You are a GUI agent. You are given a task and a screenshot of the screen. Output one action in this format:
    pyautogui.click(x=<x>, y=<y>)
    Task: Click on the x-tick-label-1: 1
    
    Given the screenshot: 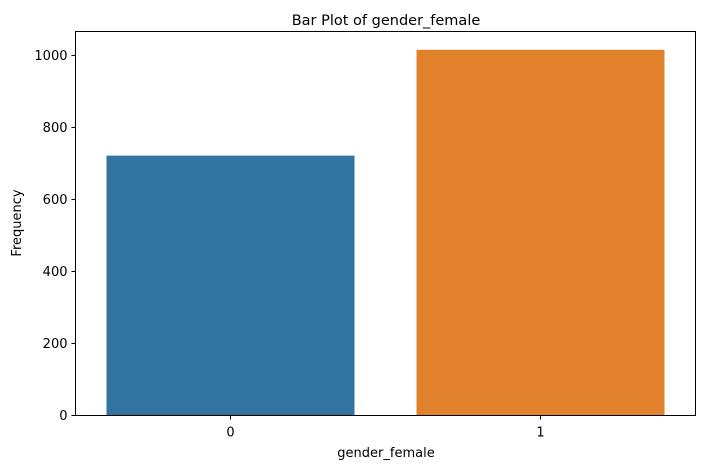 What is the action you would take?
    pyautogui.click(x=540, y=433)
    